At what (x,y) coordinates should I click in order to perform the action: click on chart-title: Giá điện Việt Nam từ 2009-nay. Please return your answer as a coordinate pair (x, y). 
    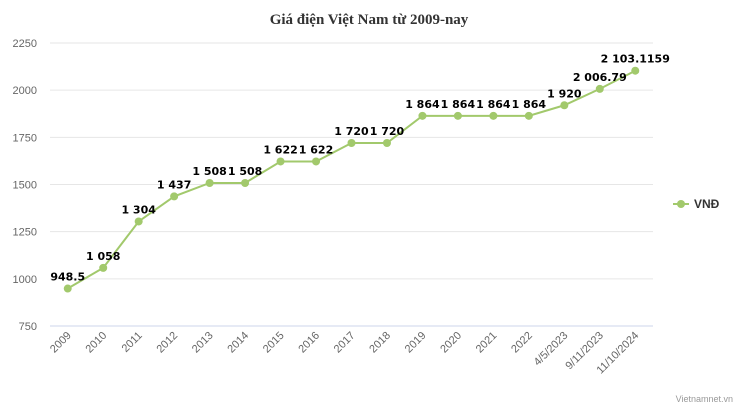
    Looking at the image, I should click on (369, 20).